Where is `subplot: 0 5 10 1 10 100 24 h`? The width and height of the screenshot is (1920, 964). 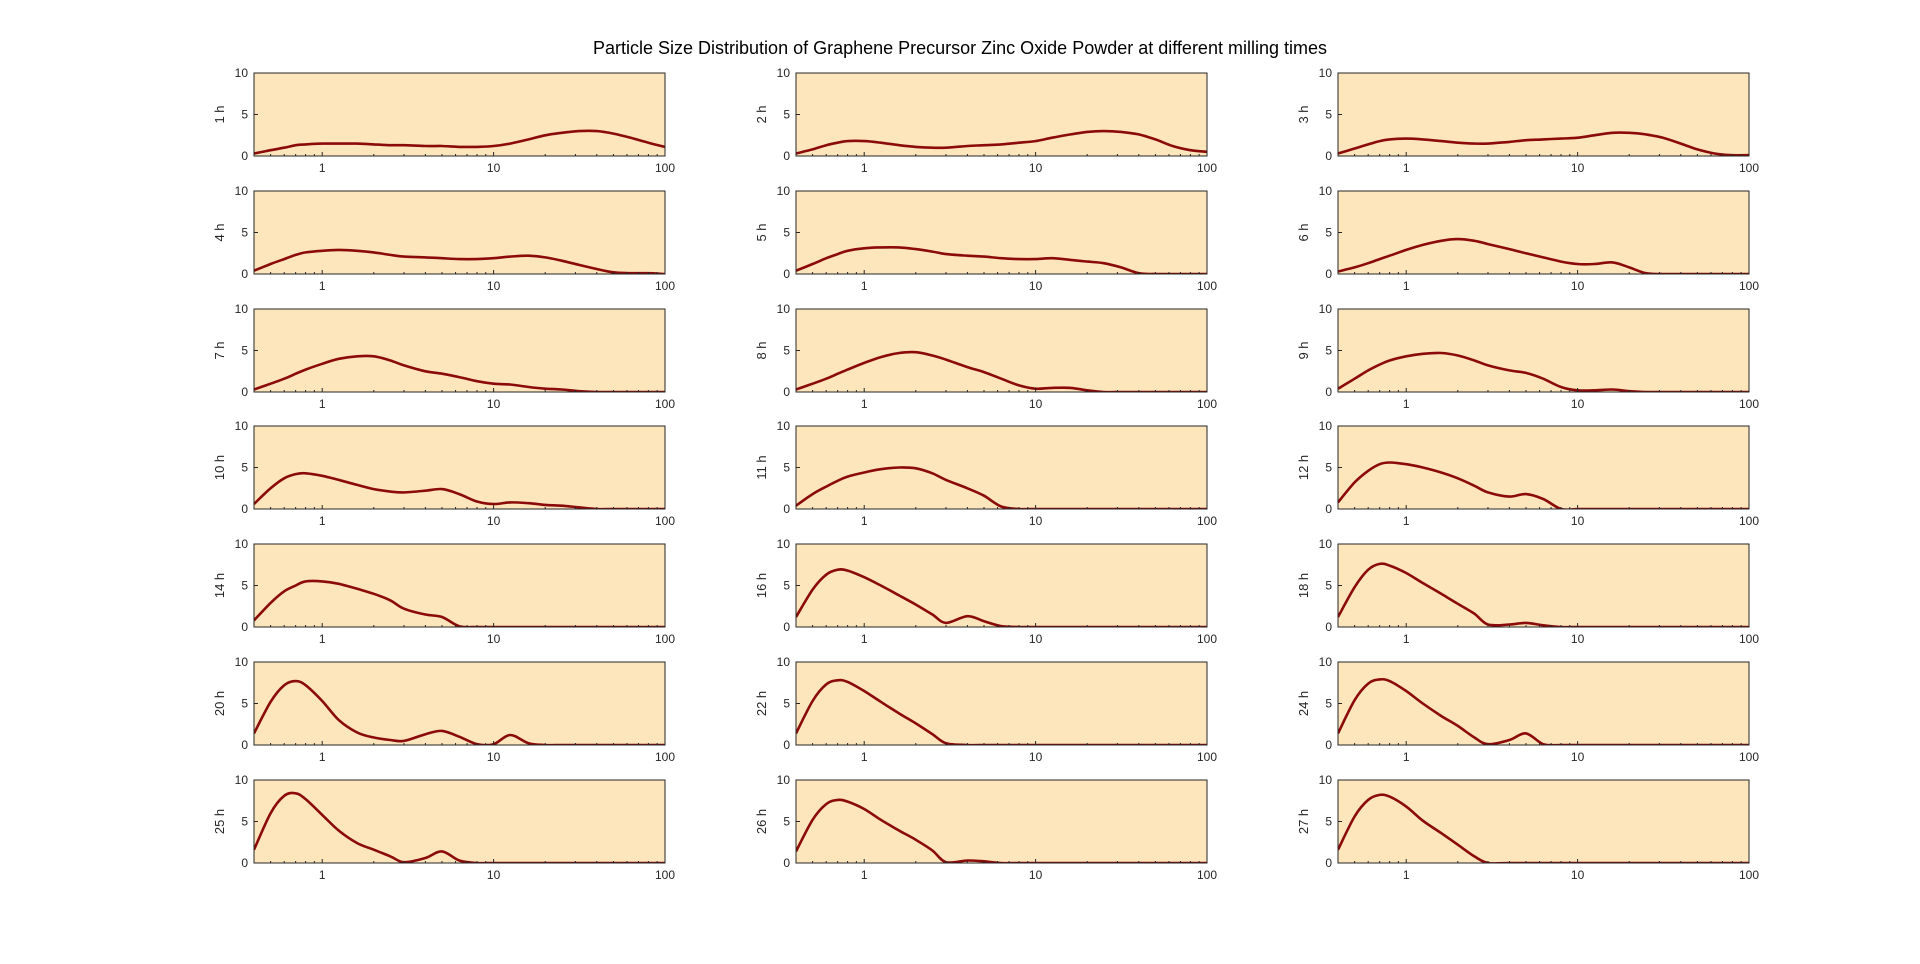 subplot: 0 5 10 1 10 100 24 h is located at coordinates (1527, 709).